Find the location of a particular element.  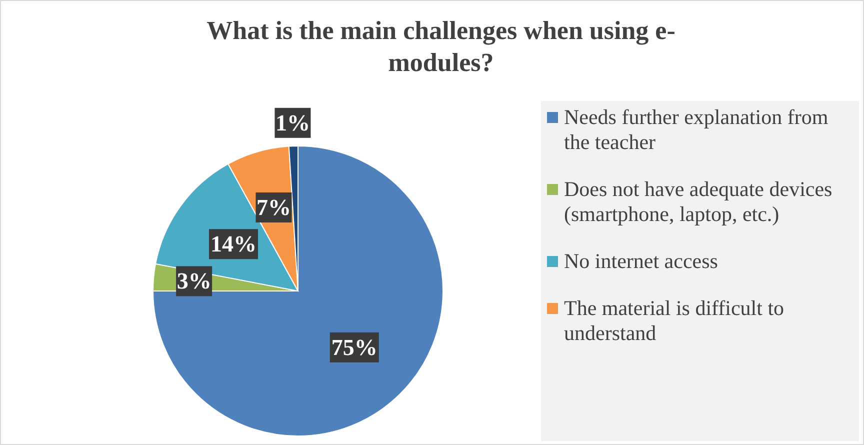

legend-label: Does not have adequate devices (smartphone, laptop, etc.) is located at coordinates (699, 202).